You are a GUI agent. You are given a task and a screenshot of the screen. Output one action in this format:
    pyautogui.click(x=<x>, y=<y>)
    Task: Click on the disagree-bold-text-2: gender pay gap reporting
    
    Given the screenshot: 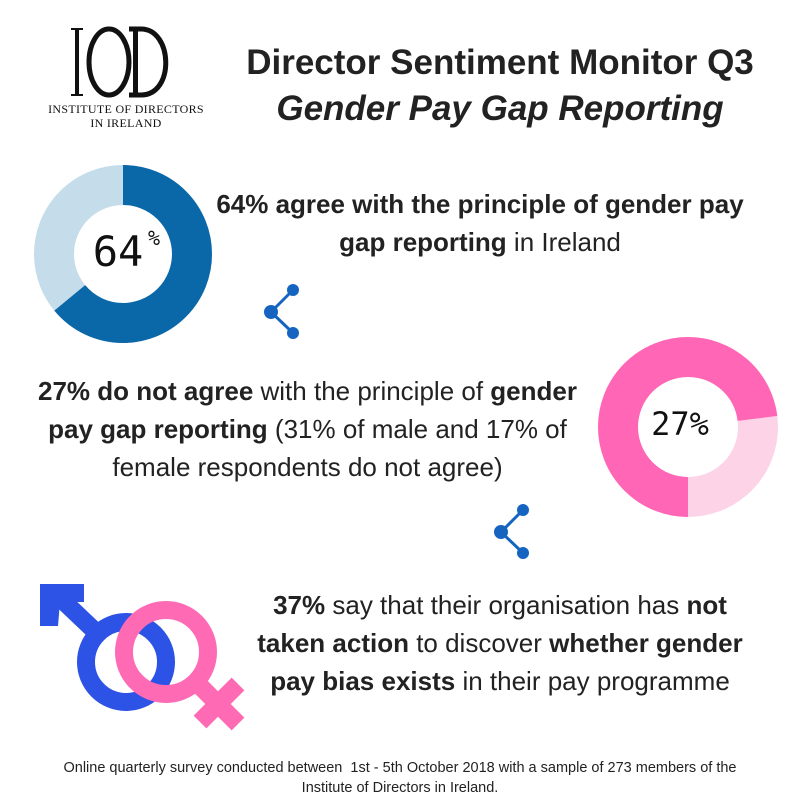 What is the action you would take?
    pyautogui.click(x=312, y=410)
    